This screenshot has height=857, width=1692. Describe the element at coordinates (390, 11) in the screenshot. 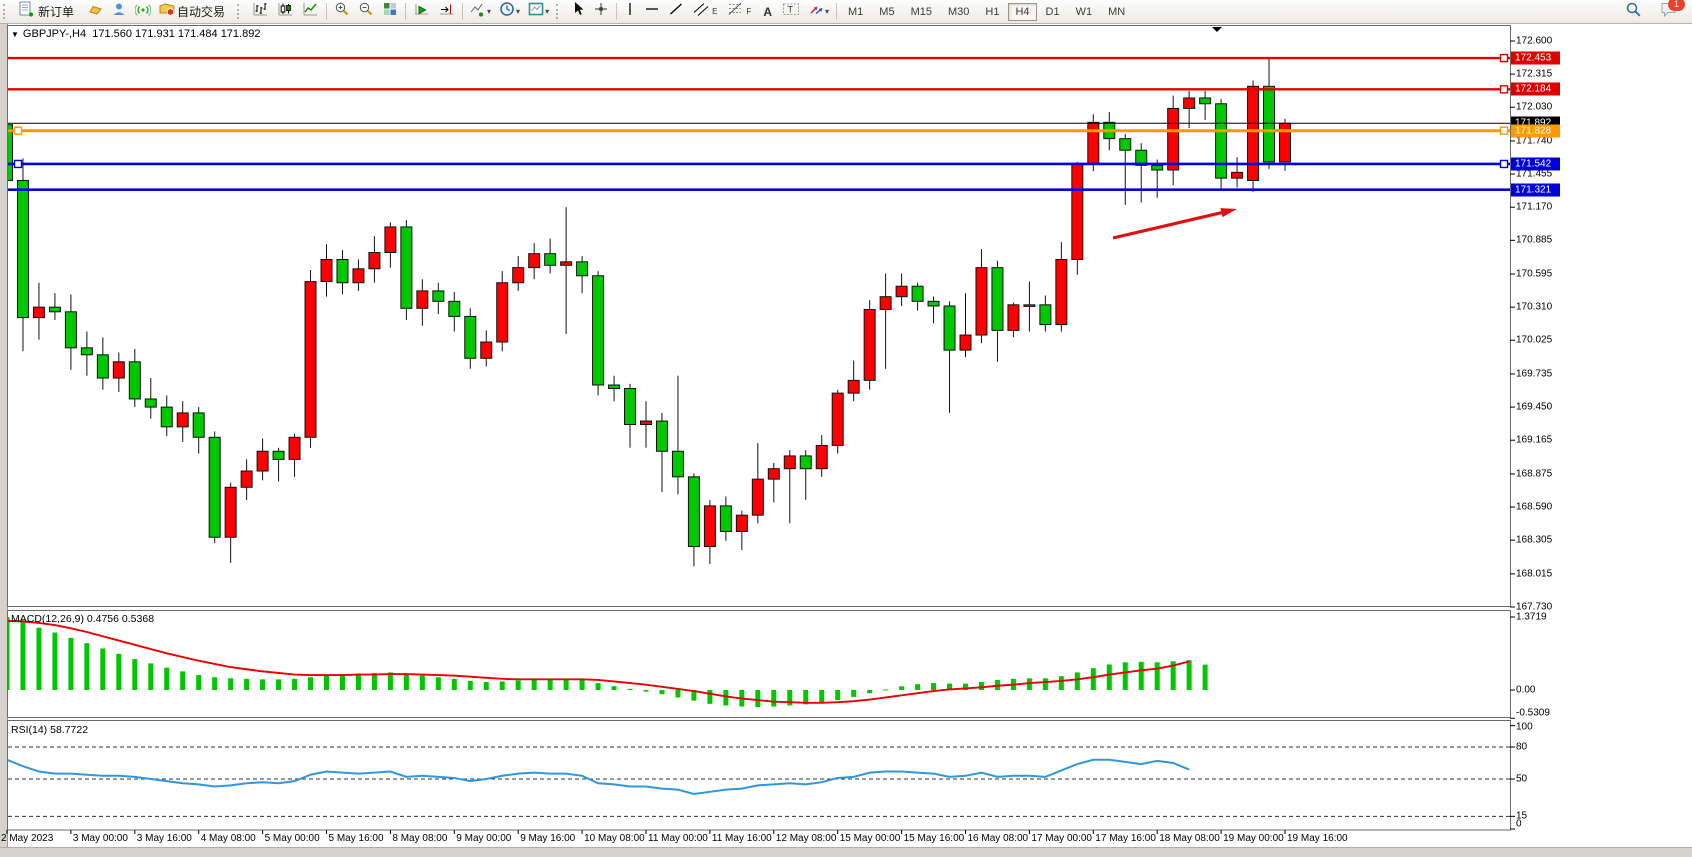

I see `tile-windows-button` at that location.